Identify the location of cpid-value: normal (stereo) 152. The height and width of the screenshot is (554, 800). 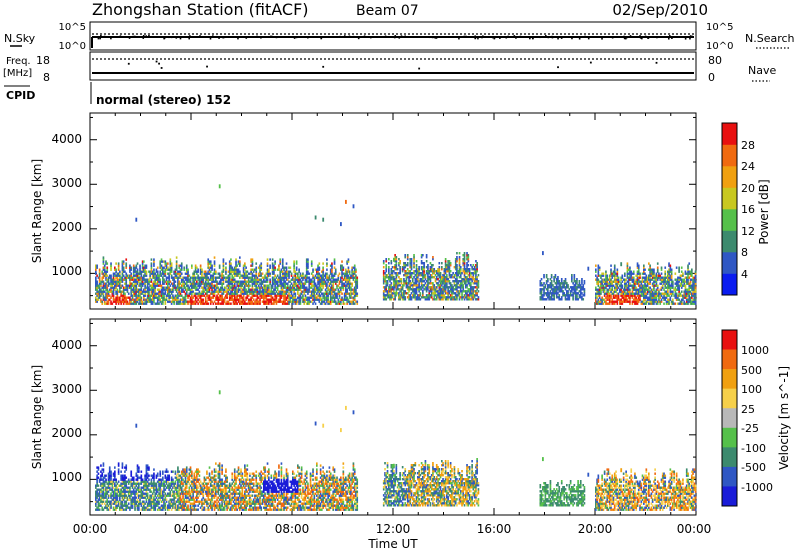
(163, 100).